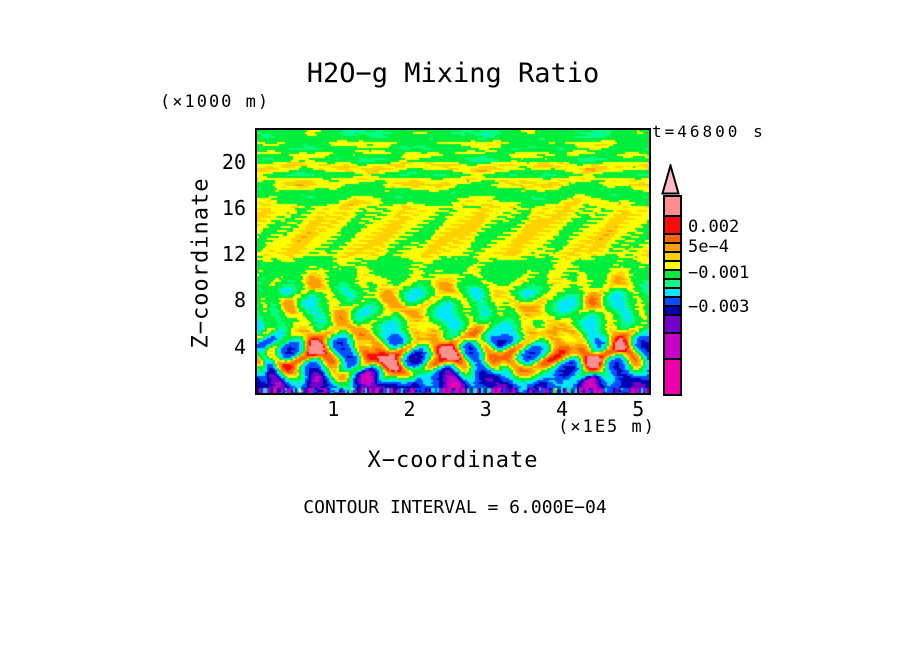 The height and width of the screenshot is (654, 904). Describe the element at coordinates (233, 207) in the screenshot. I see `y-tick-label: 16` at that location.